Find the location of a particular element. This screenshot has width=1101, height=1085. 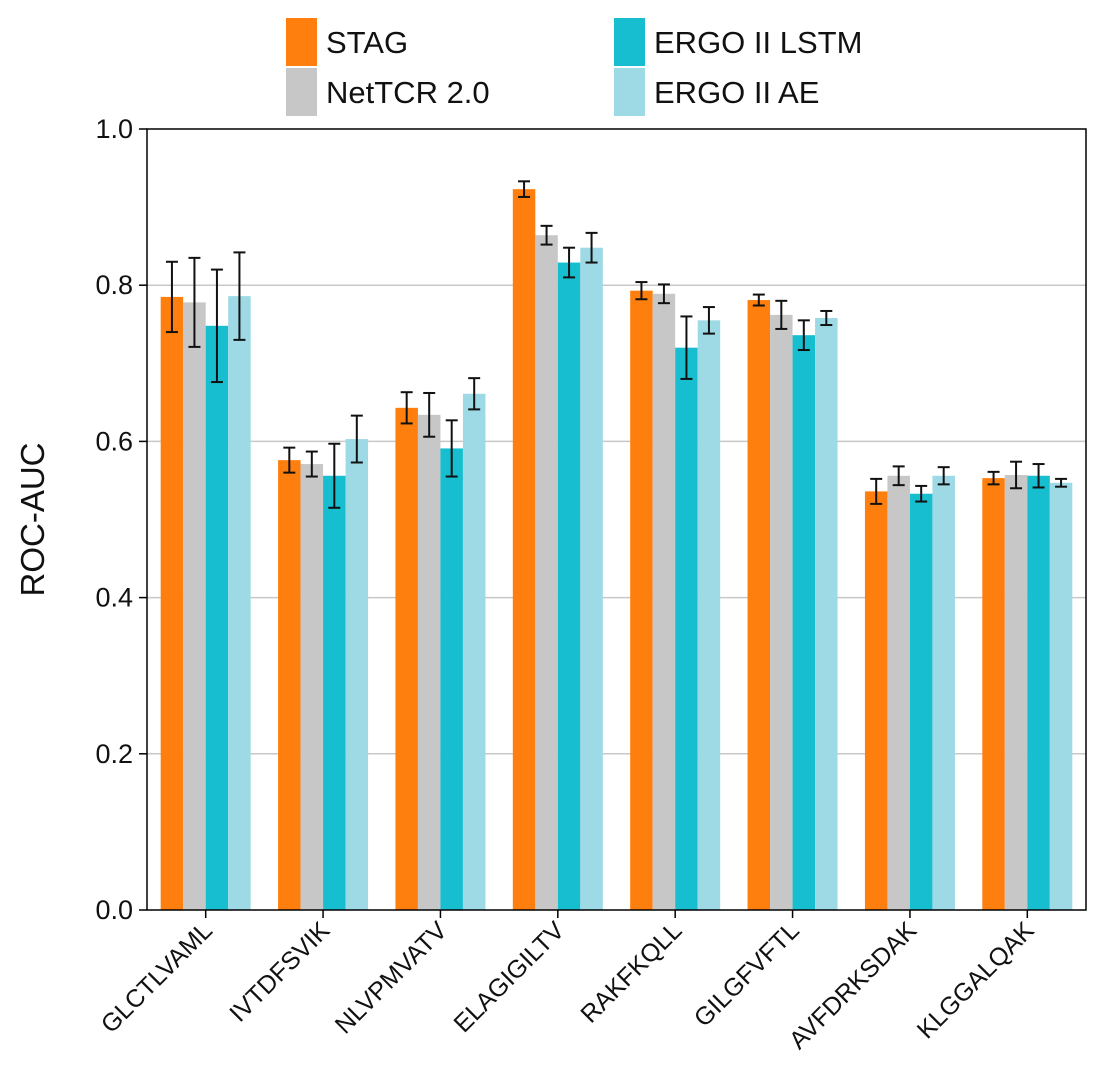

x-tick-label: GILGFVFTL is located at coordinates (747, 974).